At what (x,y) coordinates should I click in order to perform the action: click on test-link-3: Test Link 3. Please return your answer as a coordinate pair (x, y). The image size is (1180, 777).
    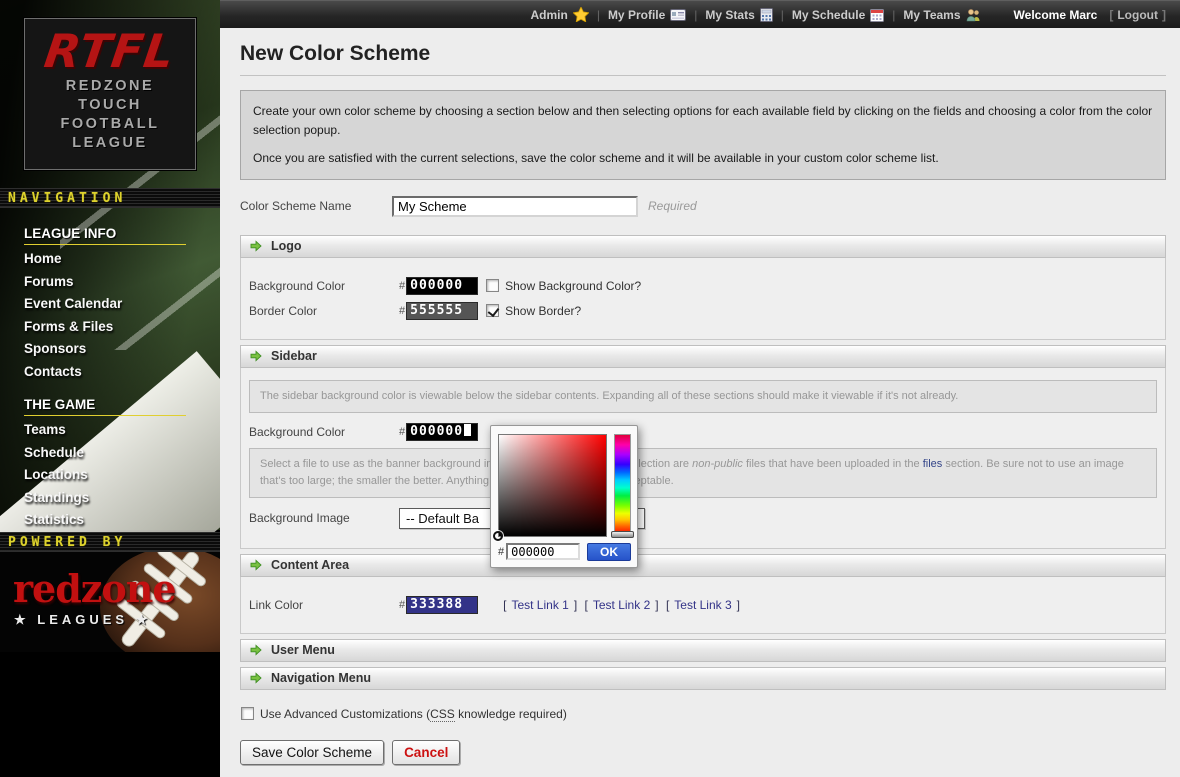
    Looking at the image, I should click on (703, 604).